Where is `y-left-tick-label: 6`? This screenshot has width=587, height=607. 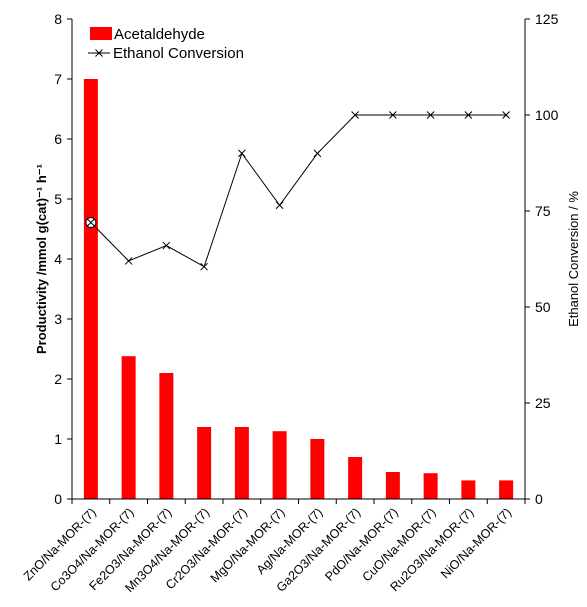 y-left-tick-label: 6 is located at coordinates (58, 139).